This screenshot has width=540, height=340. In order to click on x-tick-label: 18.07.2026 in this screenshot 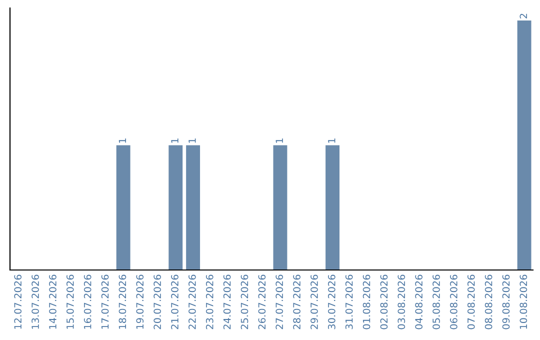, I will do `click(122, 301)`.